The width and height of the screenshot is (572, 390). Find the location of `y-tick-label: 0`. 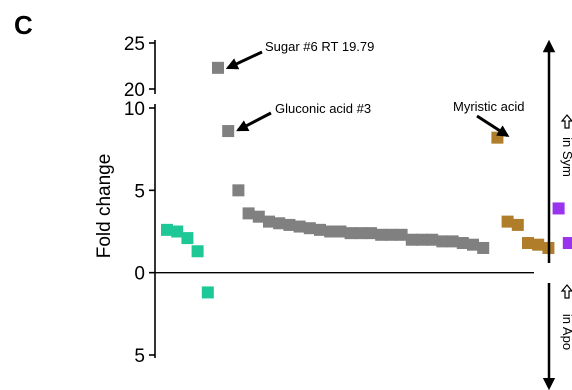

y-tick-label: 0 is located at coordinates (139, 274).